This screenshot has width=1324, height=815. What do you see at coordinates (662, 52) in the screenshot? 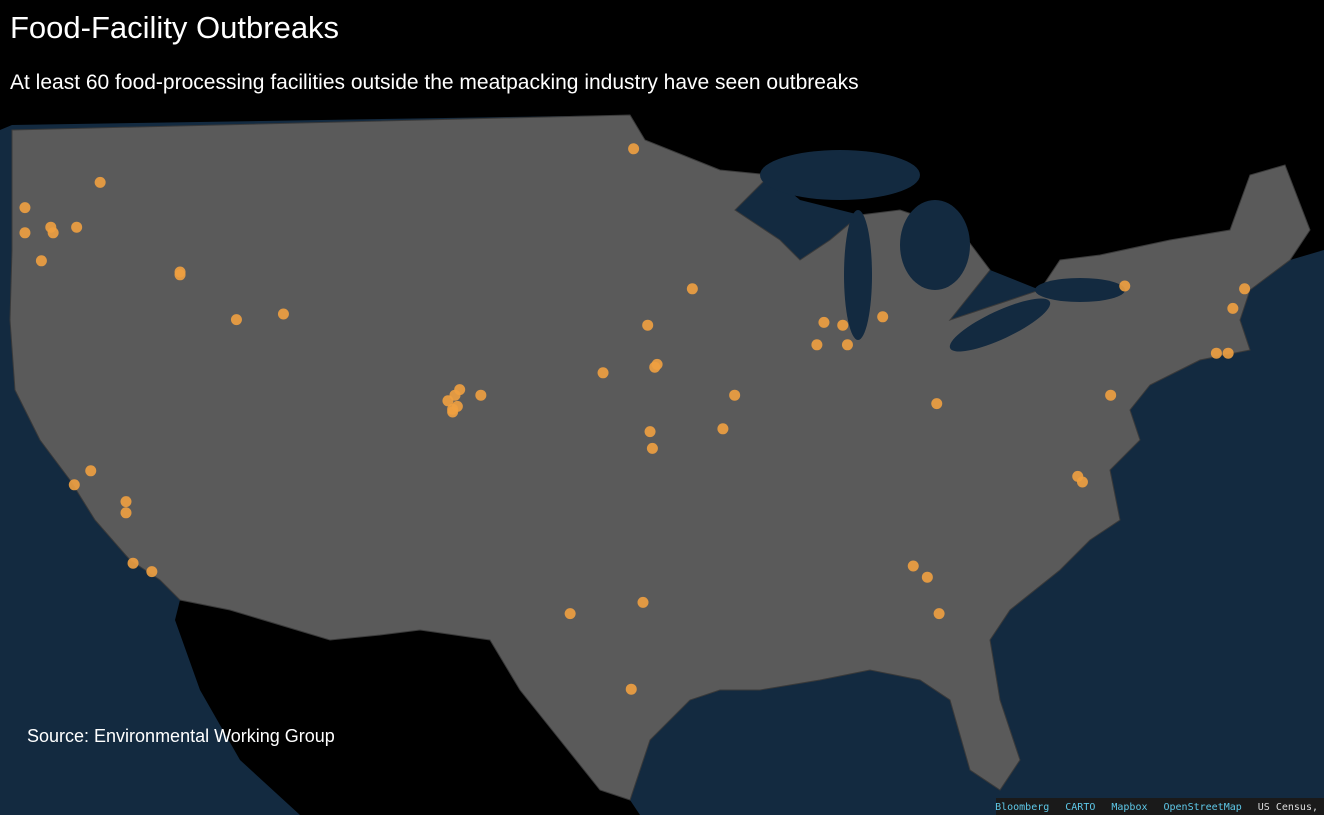
I see `header-band` at bounding box center [662, 52].